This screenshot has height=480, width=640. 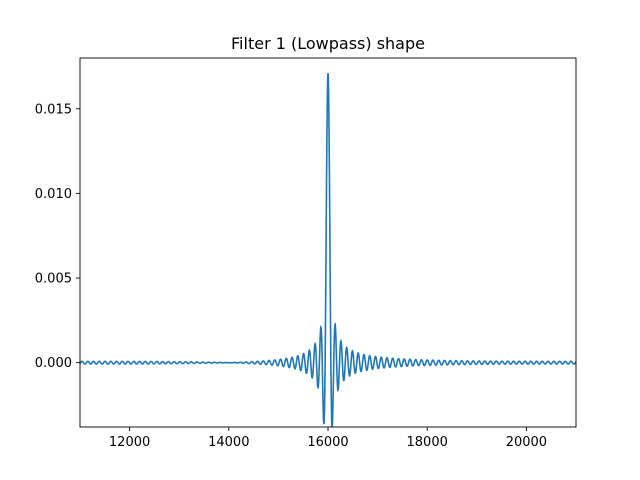 I want to click on x-axis: 12000 14000 16000 18000 20000, so click(x=328, y=438).